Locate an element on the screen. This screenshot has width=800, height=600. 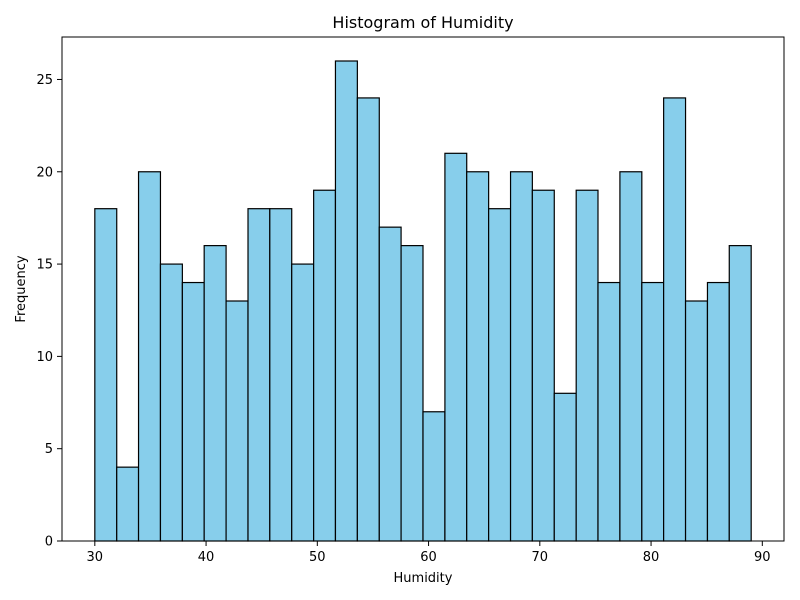
x-tick-label: 70 is located at coordinates (540, 557).